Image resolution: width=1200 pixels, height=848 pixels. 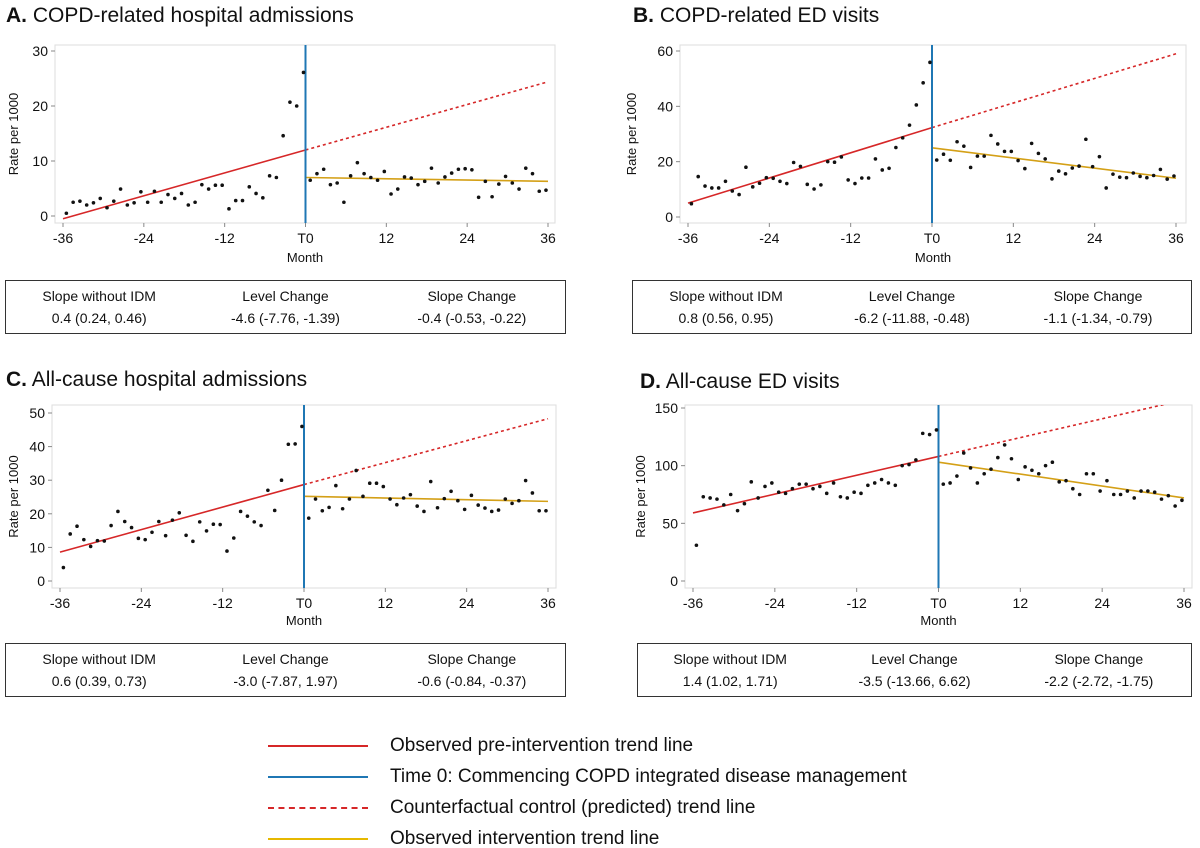 I want to click on x-tick-label: -36, so click(x=60, y=603).